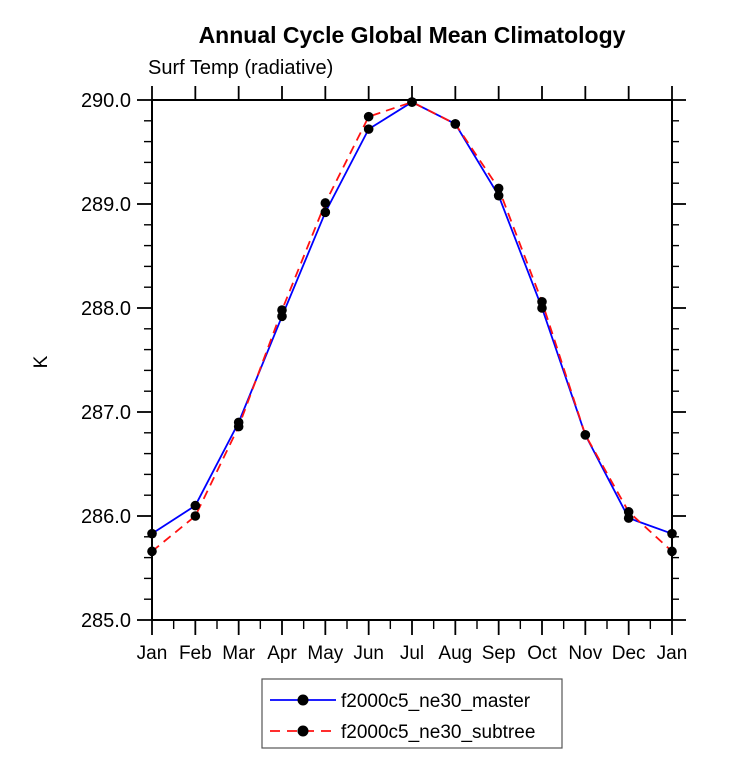 The width and height of the screenshot is (733, 761). I want to click on y-tick-label: 289.0, so click(106, 205).